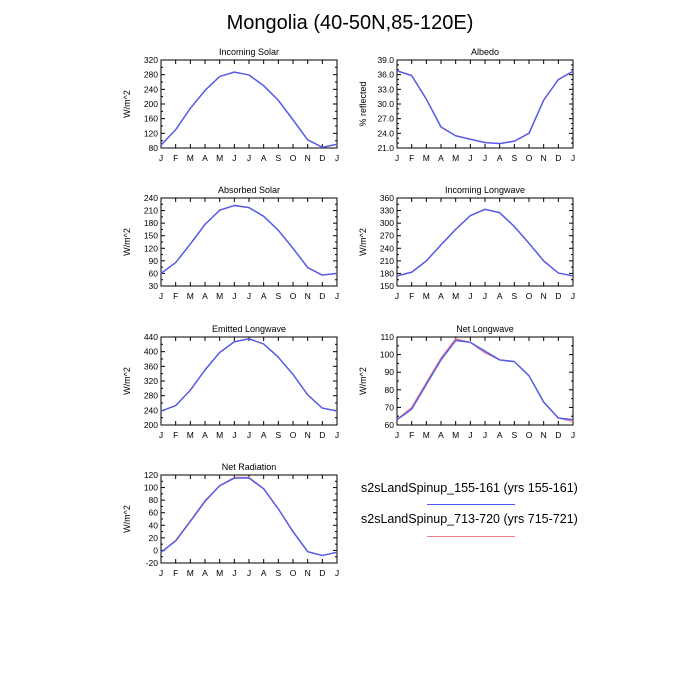 Image resolution: width=700 pixels, height=700 pixels. I want to click on y-tick-label: 160, so click(151, 119).